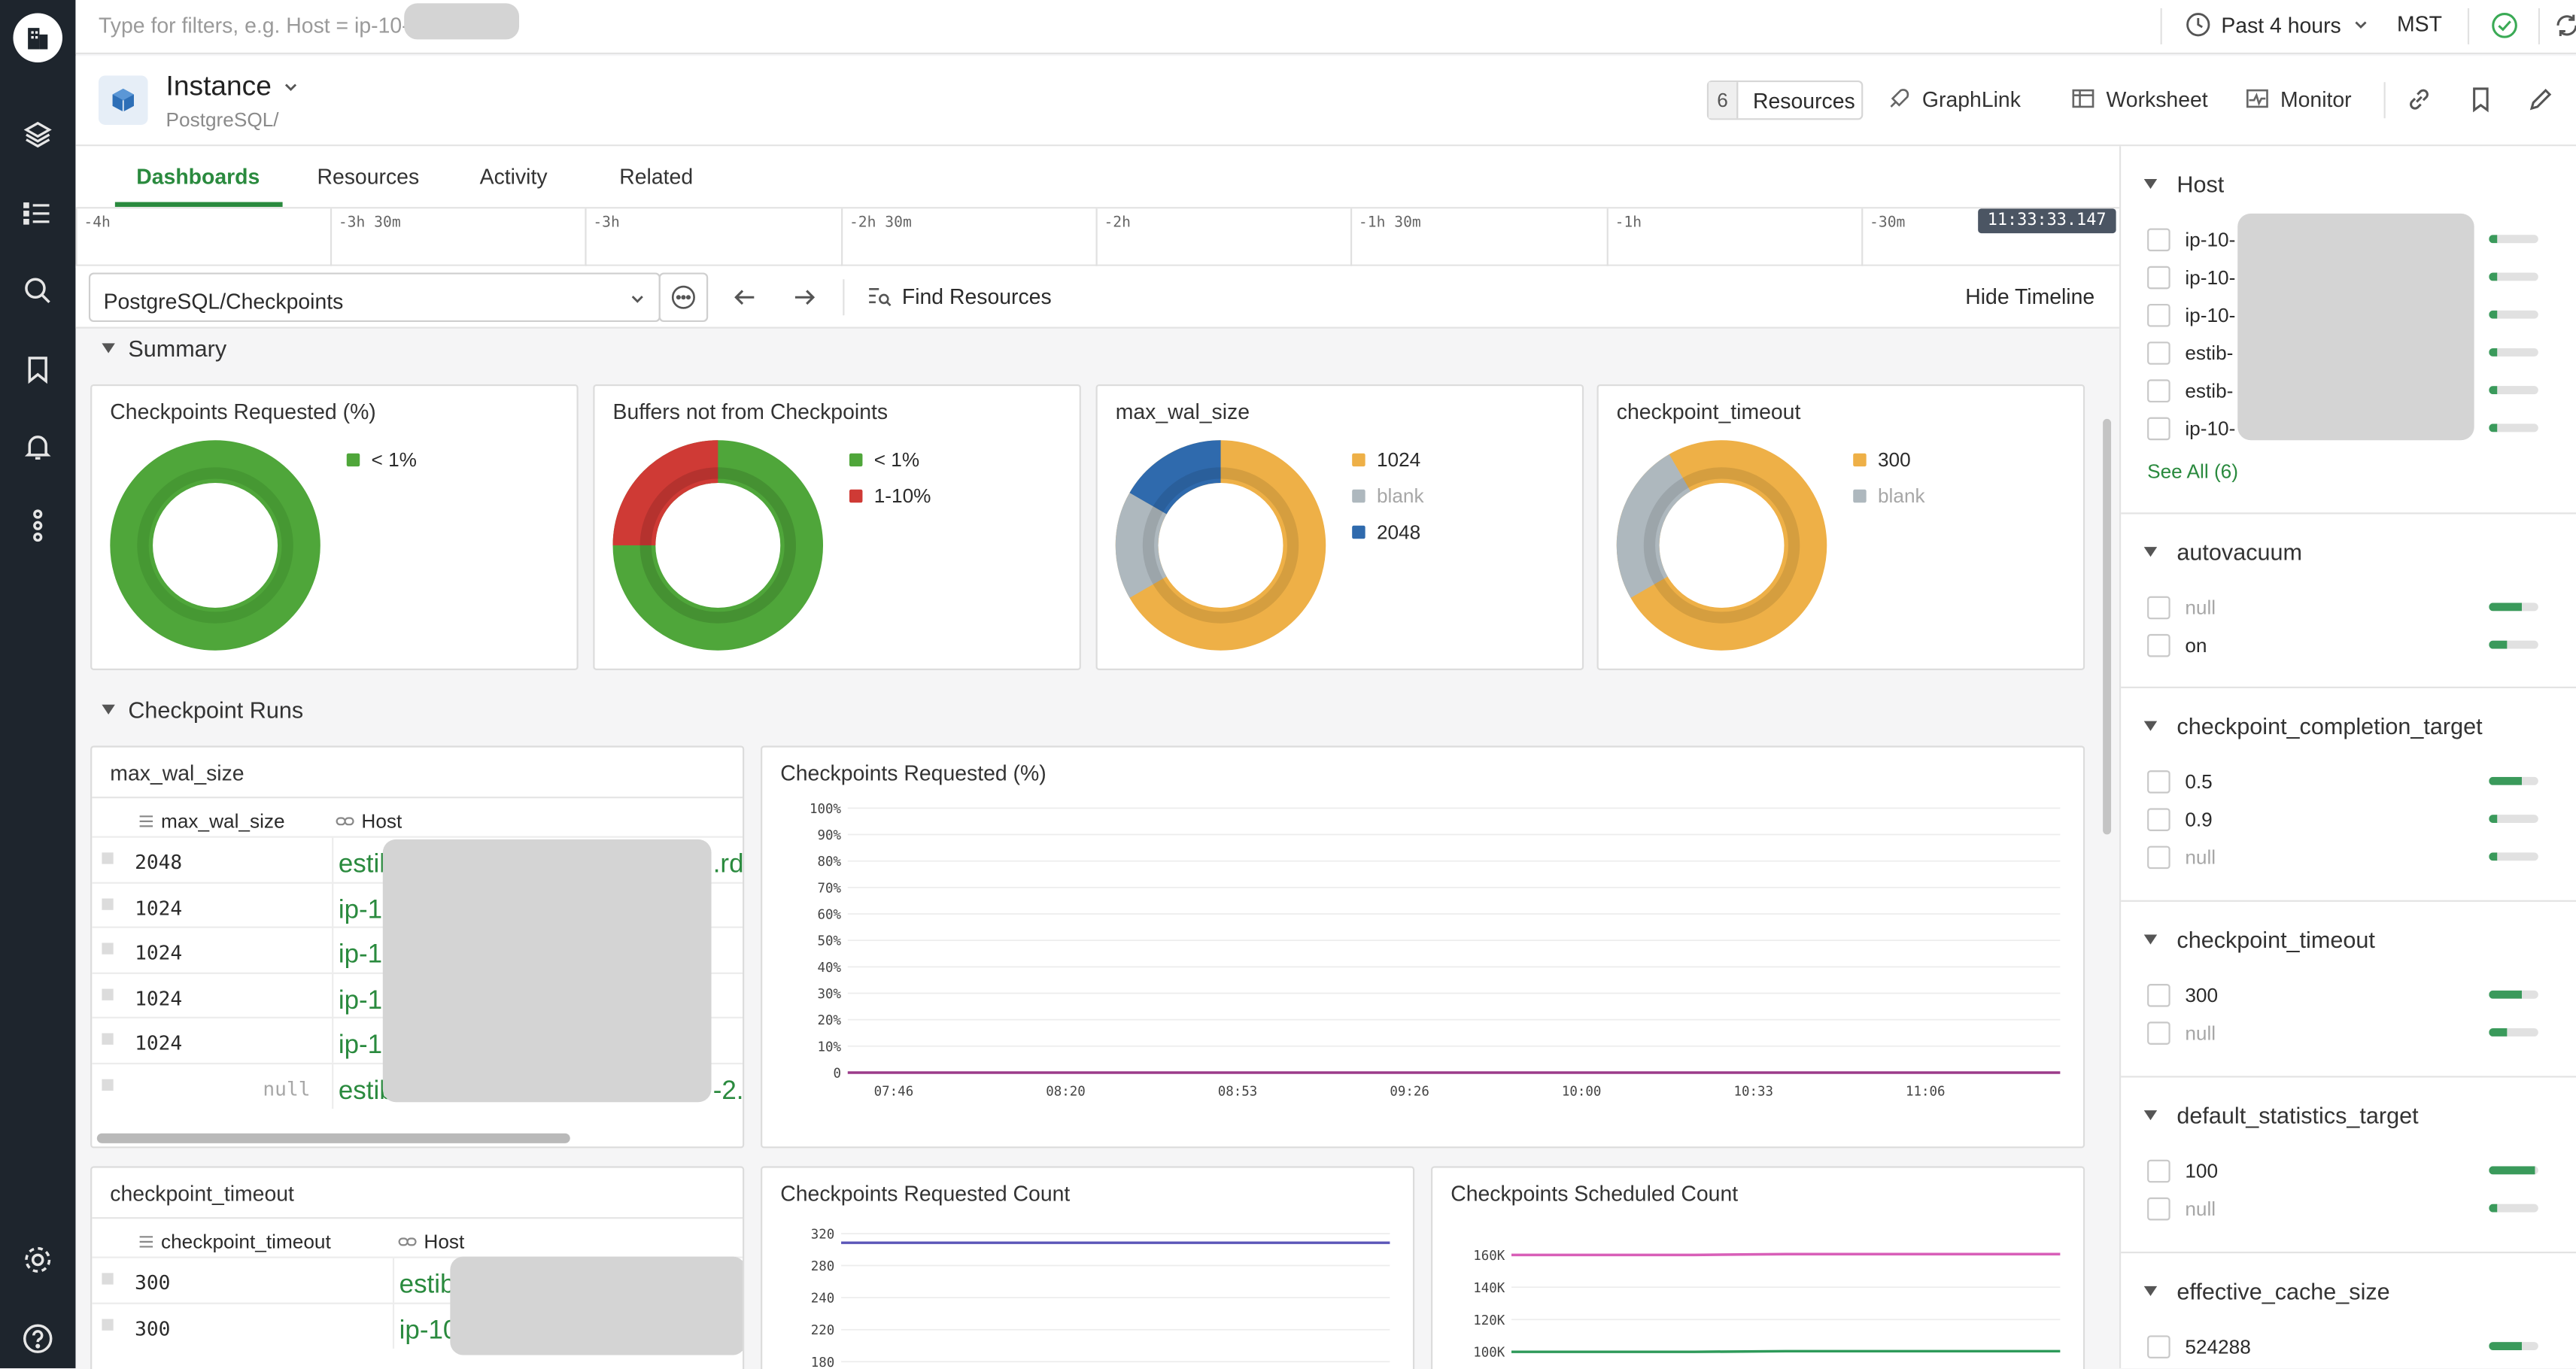  What do you see at coordinates (2352, 1171) in the screenshot?
I see `facet-item: 100` at bounding box center [2352, 1171].